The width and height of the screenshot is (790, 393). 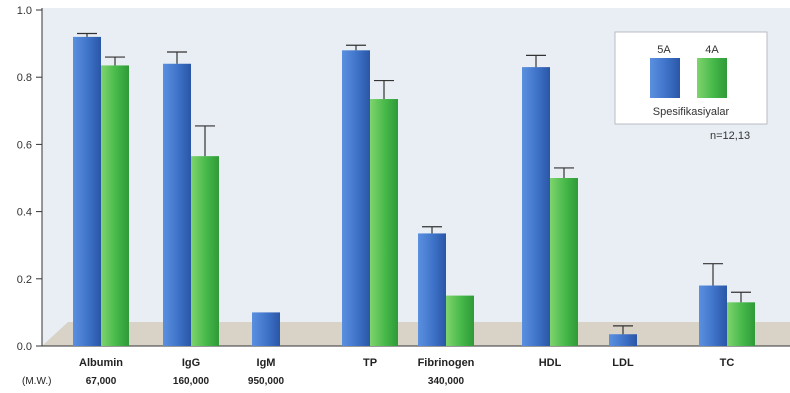 What do you see at coordinates (191, 363) in the screenshot?
I see `x-category-label: IgG` at bounding box center [191, 363].